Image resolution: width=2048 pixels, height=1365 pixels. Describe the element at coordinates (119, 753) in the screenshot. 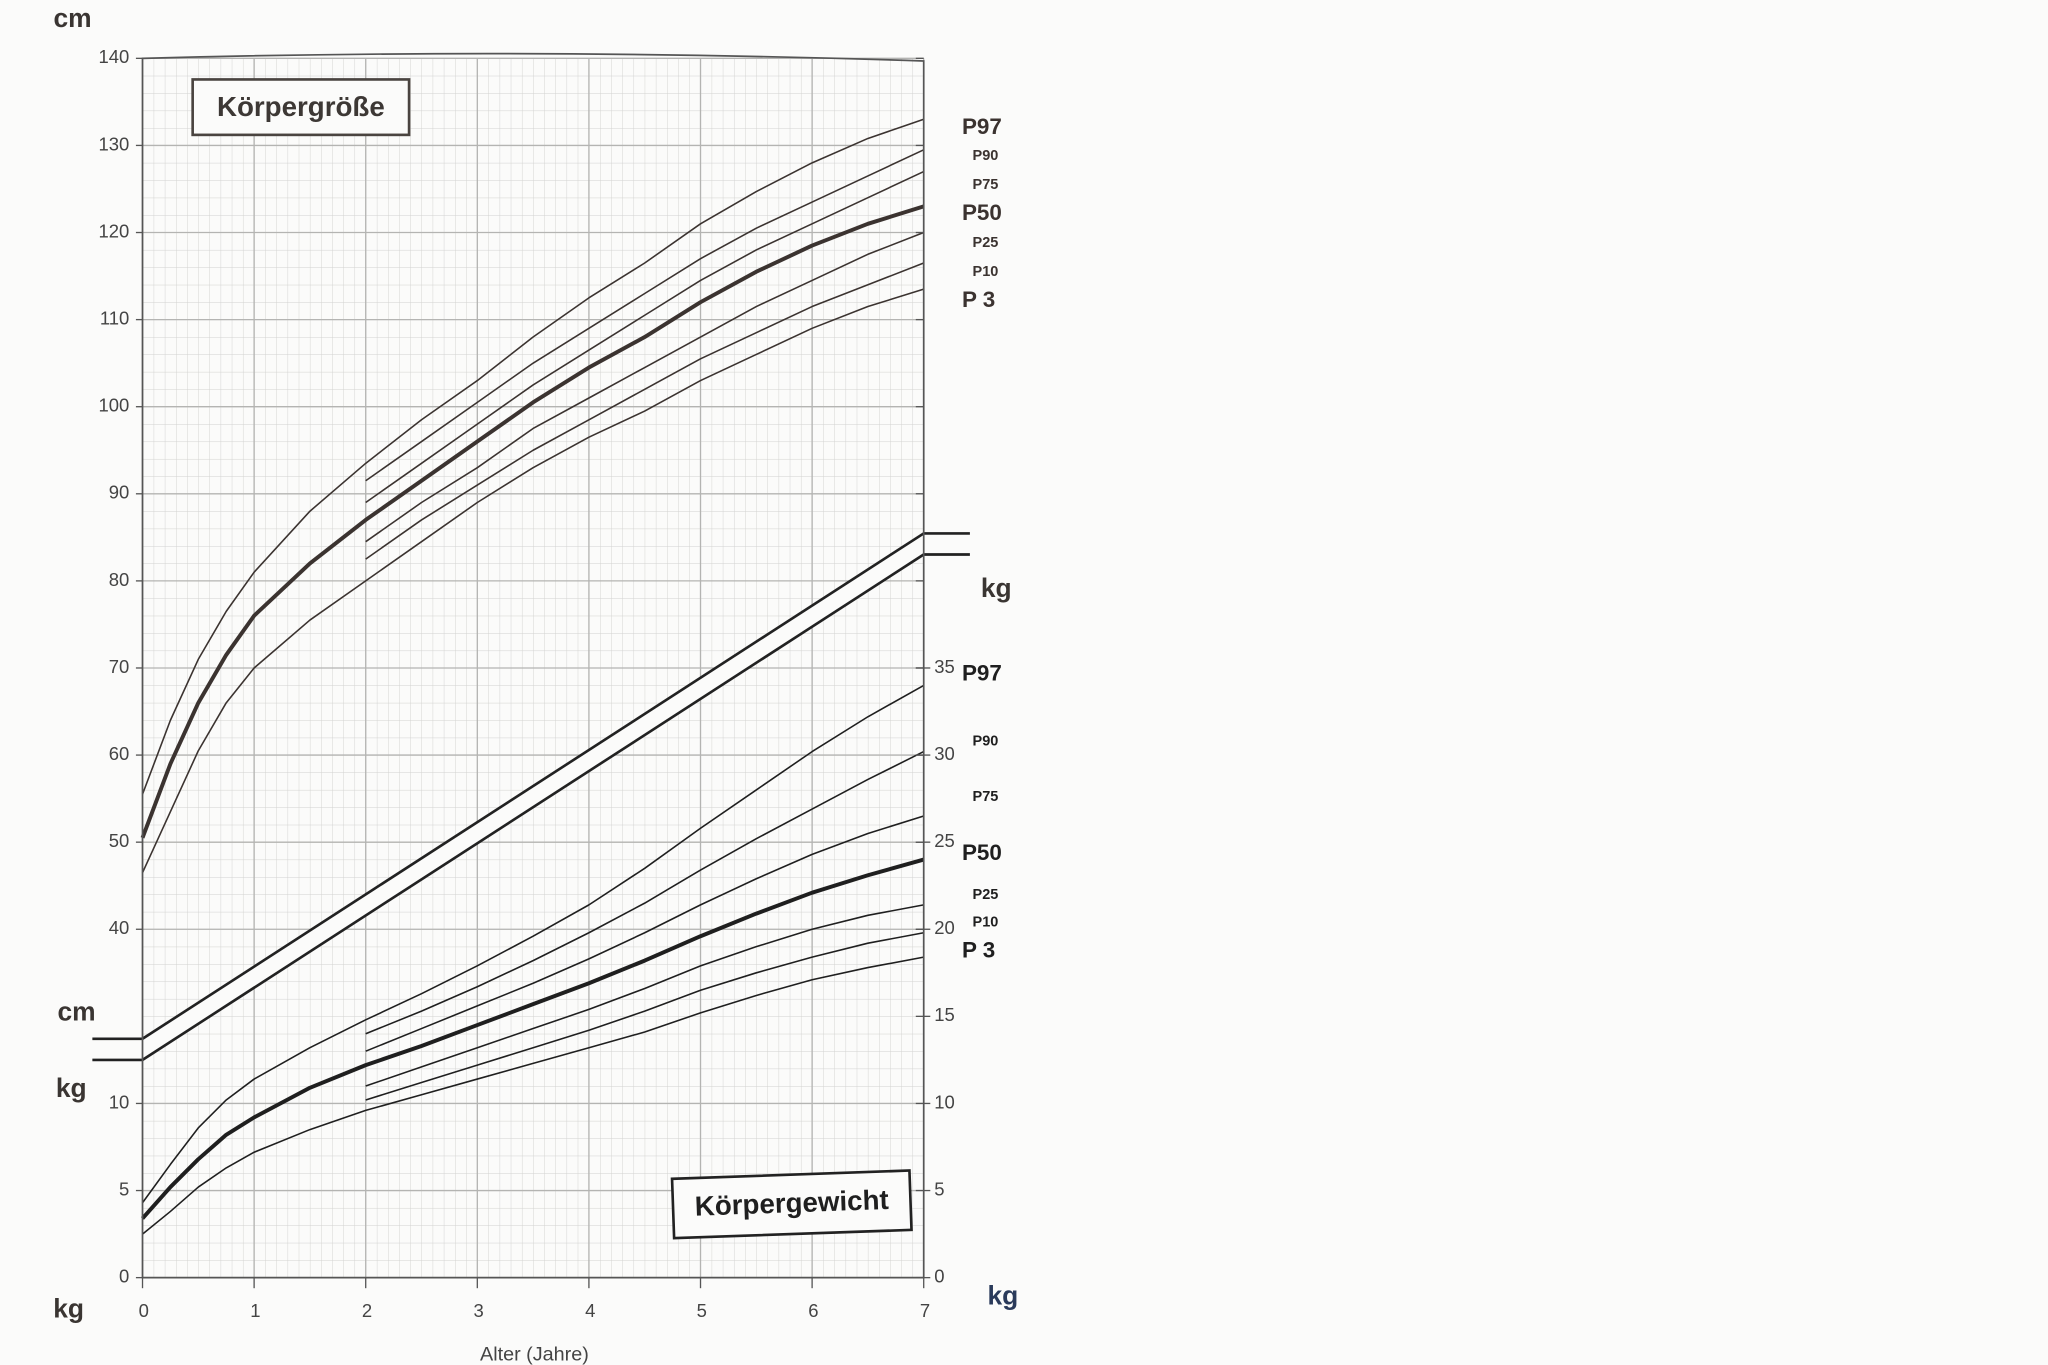

I see `y-tick-label: 60` at that location.